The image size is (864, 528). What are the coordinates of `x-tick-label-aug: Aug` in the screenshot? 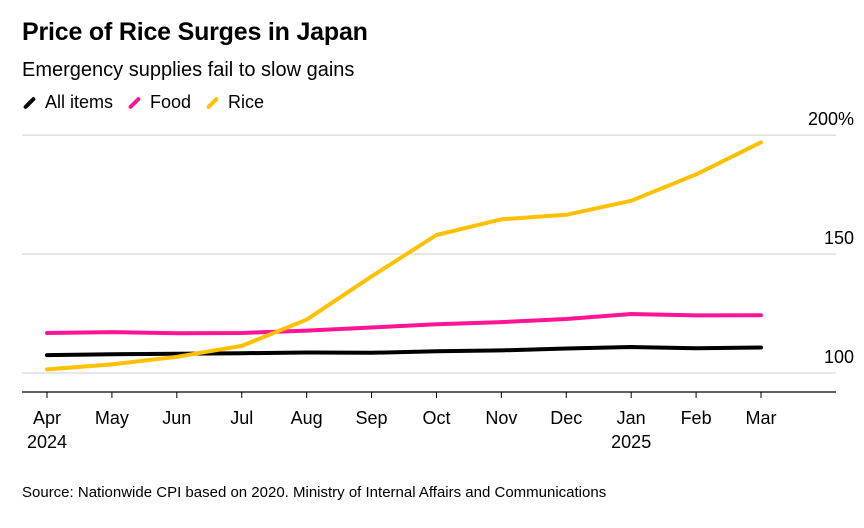 It's located at (307, 418).